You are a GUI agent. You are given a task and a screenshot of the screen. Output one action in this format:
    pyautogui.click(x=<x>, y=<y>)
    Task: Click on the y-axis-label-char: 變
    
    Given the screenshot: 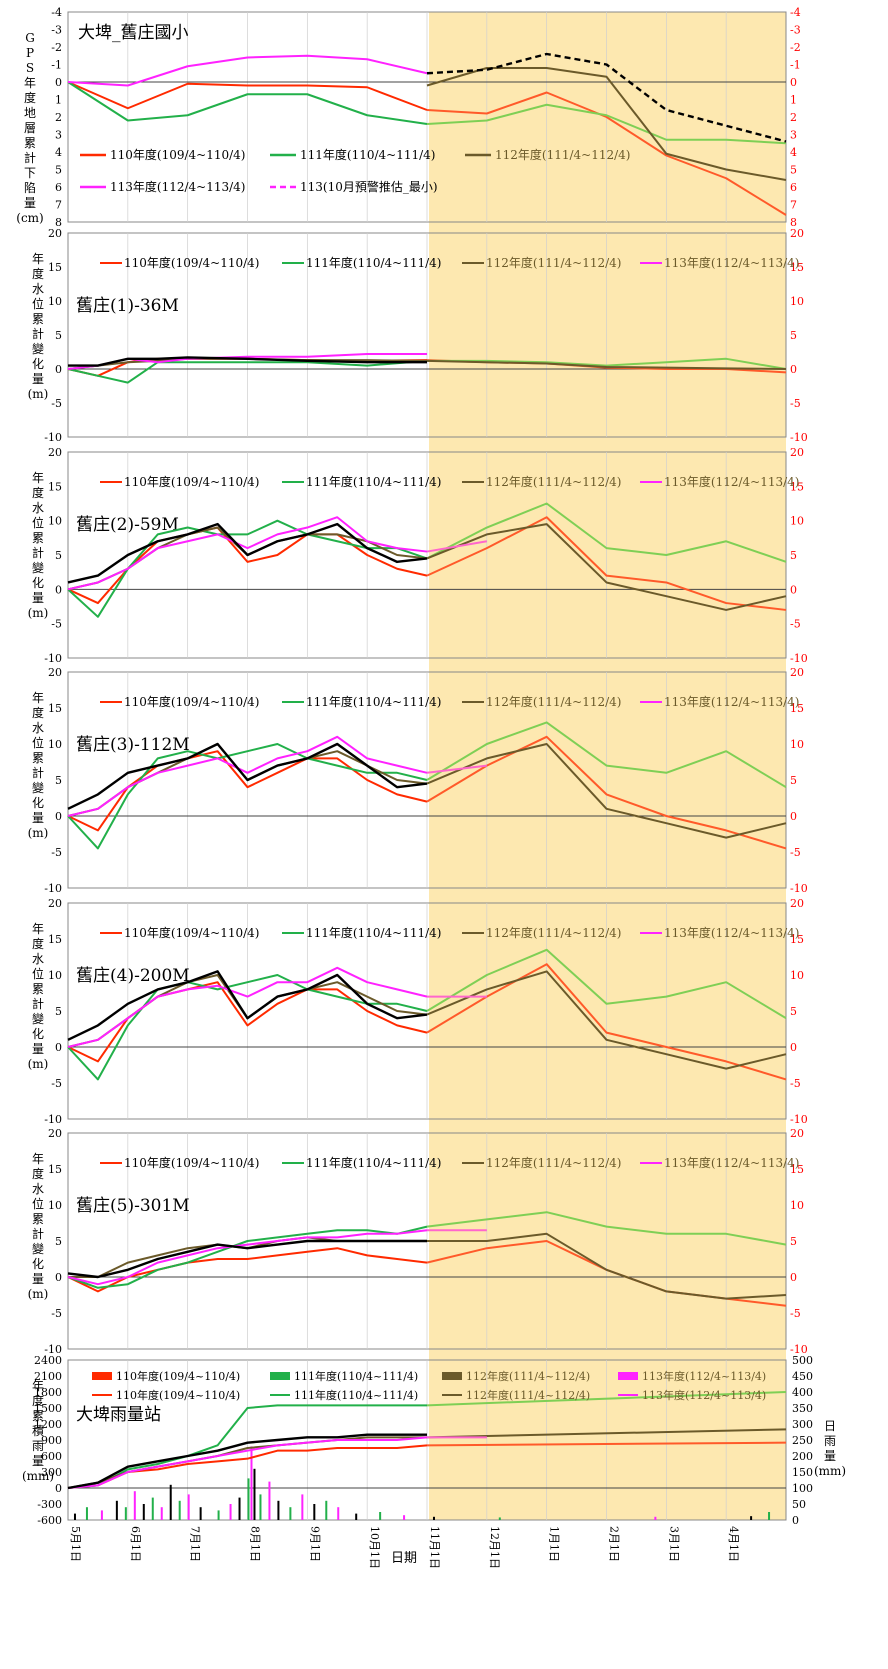 What is the action you would take?
    pyautogui.click(x=38, y=787)
    